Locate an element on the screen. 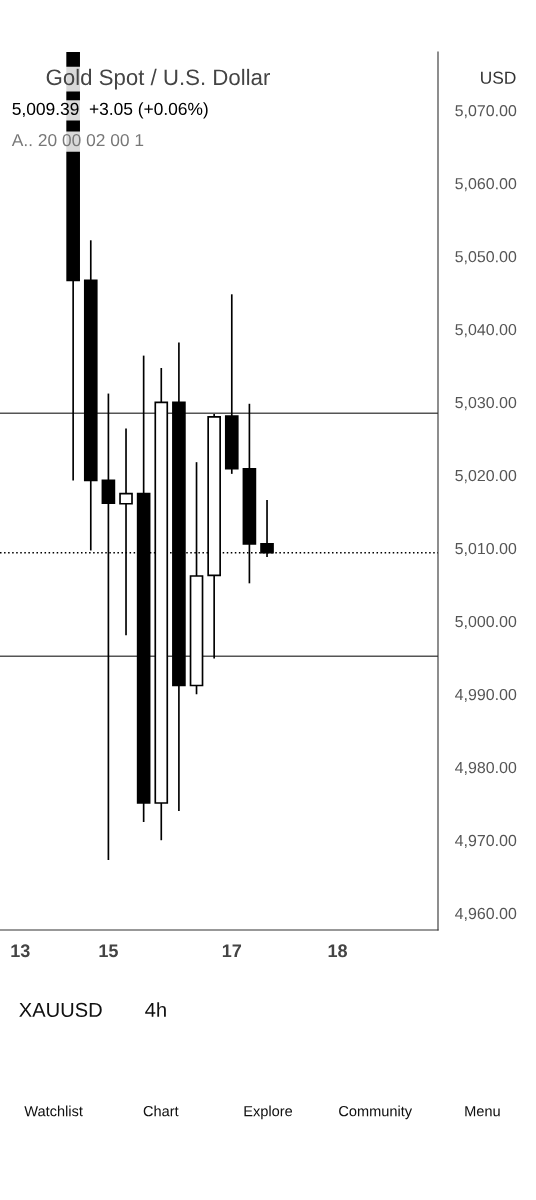 The image size is (536, 1200). text: USD is located at coordinates (498, 77).